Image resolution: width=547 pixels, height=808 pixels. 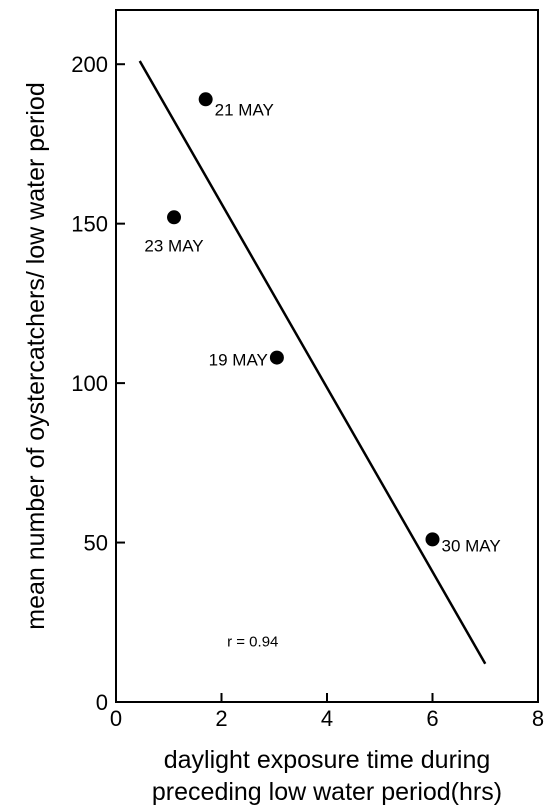 I want to click on x-tick-label: 8, so click(x=538, y=718).